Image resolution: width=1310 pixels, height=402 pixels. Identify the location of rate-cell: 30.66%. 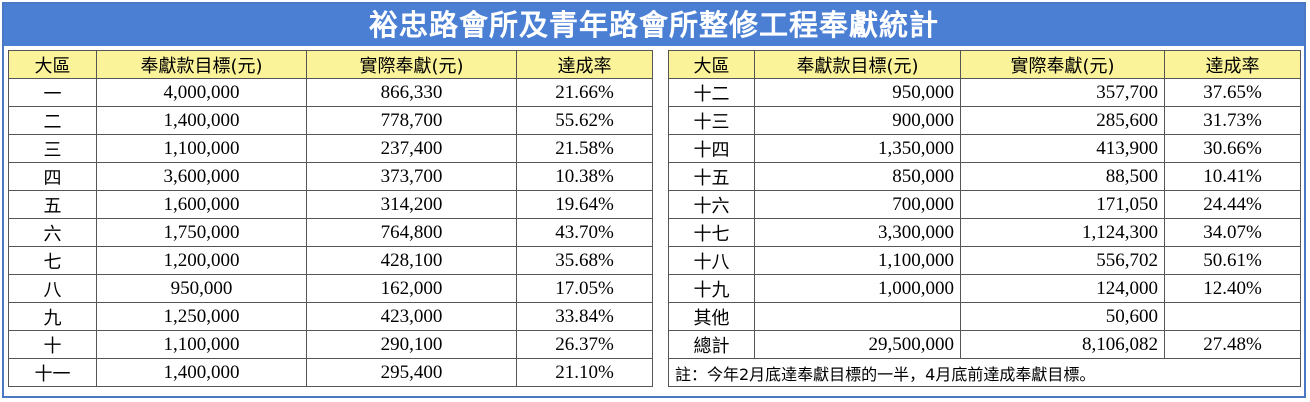
(1232, 148).